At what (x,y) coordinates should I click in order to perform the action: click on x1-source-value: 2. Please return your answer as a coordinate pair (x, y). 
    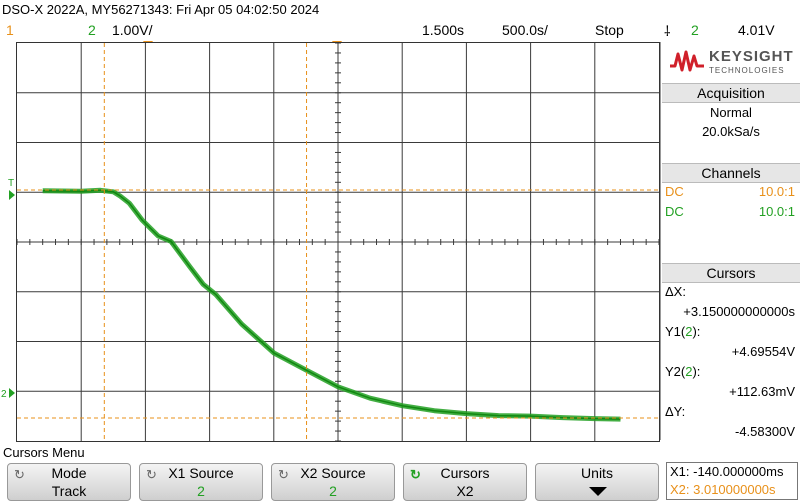
    Looking at the image, I should click on (201, 491).